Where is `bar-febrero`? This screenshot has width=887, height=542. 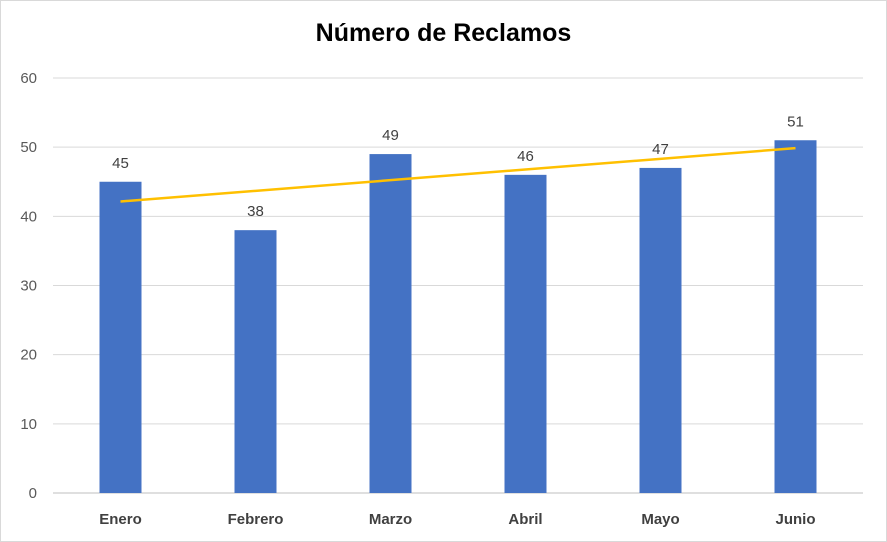
bar-febrero is located at coordinates (255, 361).